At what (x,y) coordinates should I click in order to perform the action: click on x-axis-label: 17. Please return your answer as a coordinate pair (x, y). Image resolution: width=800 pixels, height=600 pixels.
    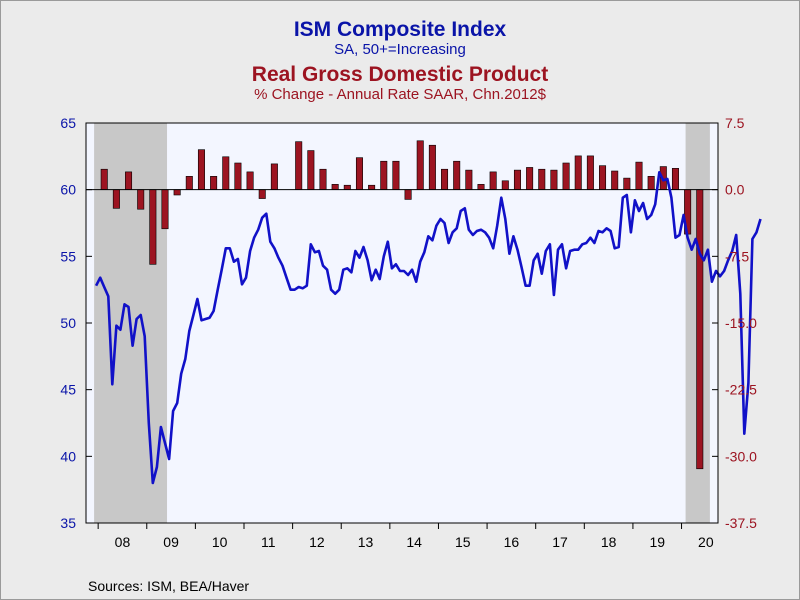
    Looking at the image, I should click on (560, 542).